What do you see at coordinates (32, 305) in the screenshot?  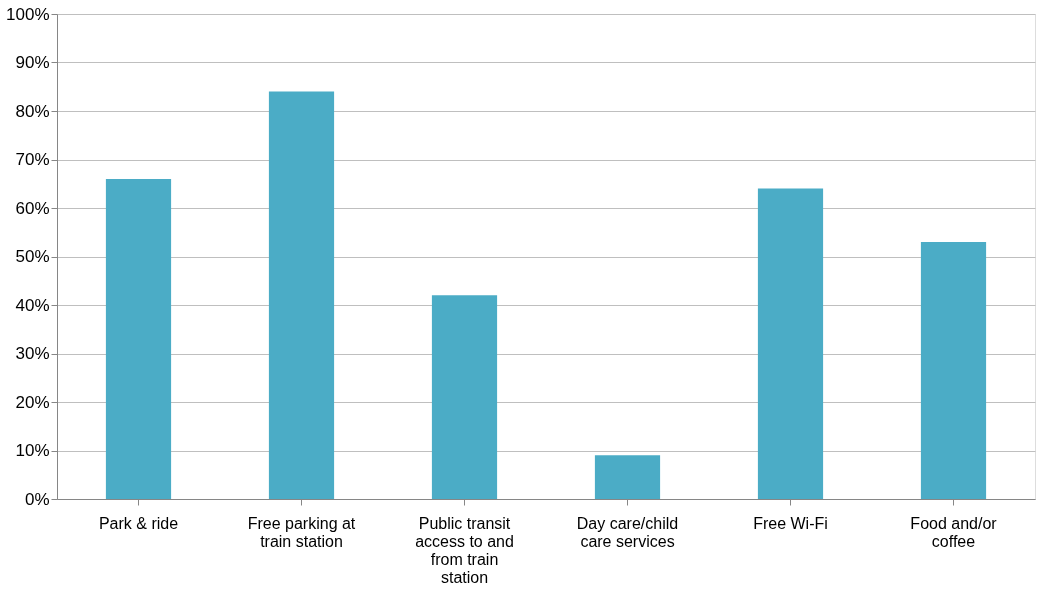 I see `y-tick-label: 40%` at bounding box center [32, 305].